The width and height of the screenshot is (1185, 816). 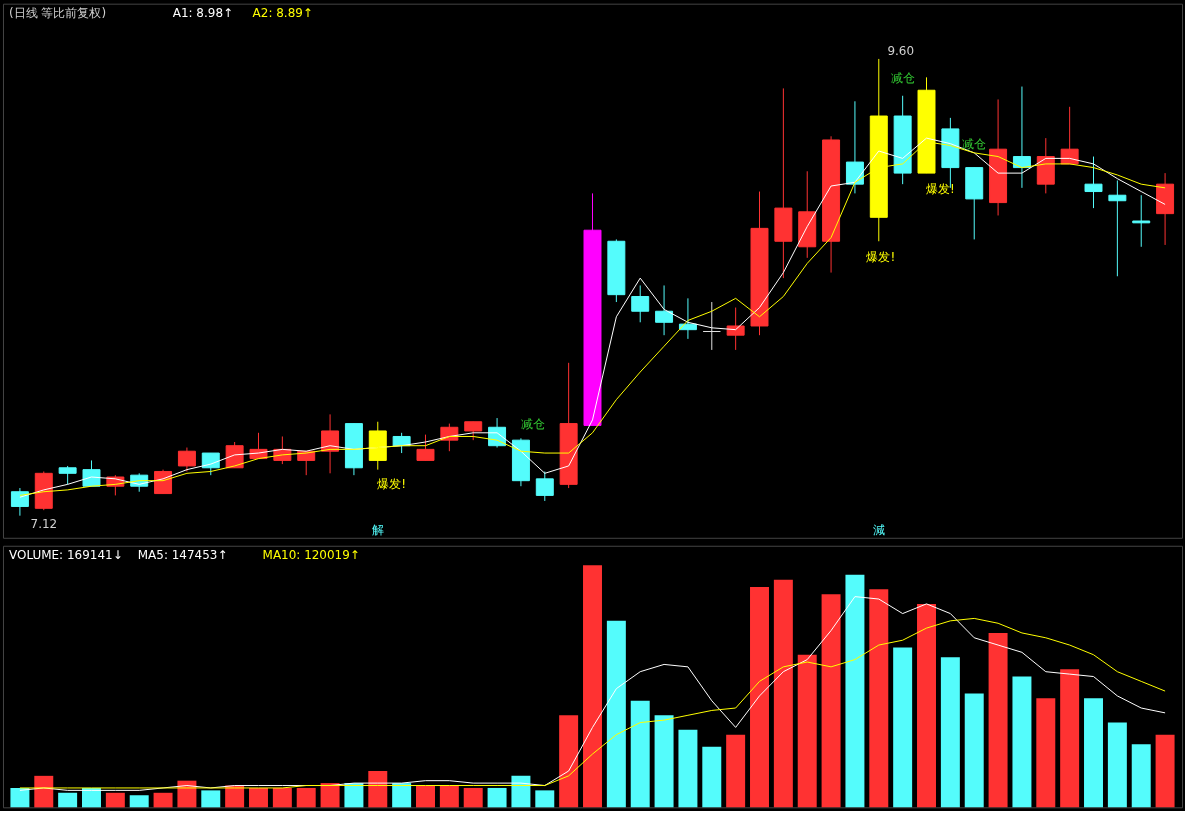 I want to click on annotation: A2: 8.89↑, so click(x=282, y=12).